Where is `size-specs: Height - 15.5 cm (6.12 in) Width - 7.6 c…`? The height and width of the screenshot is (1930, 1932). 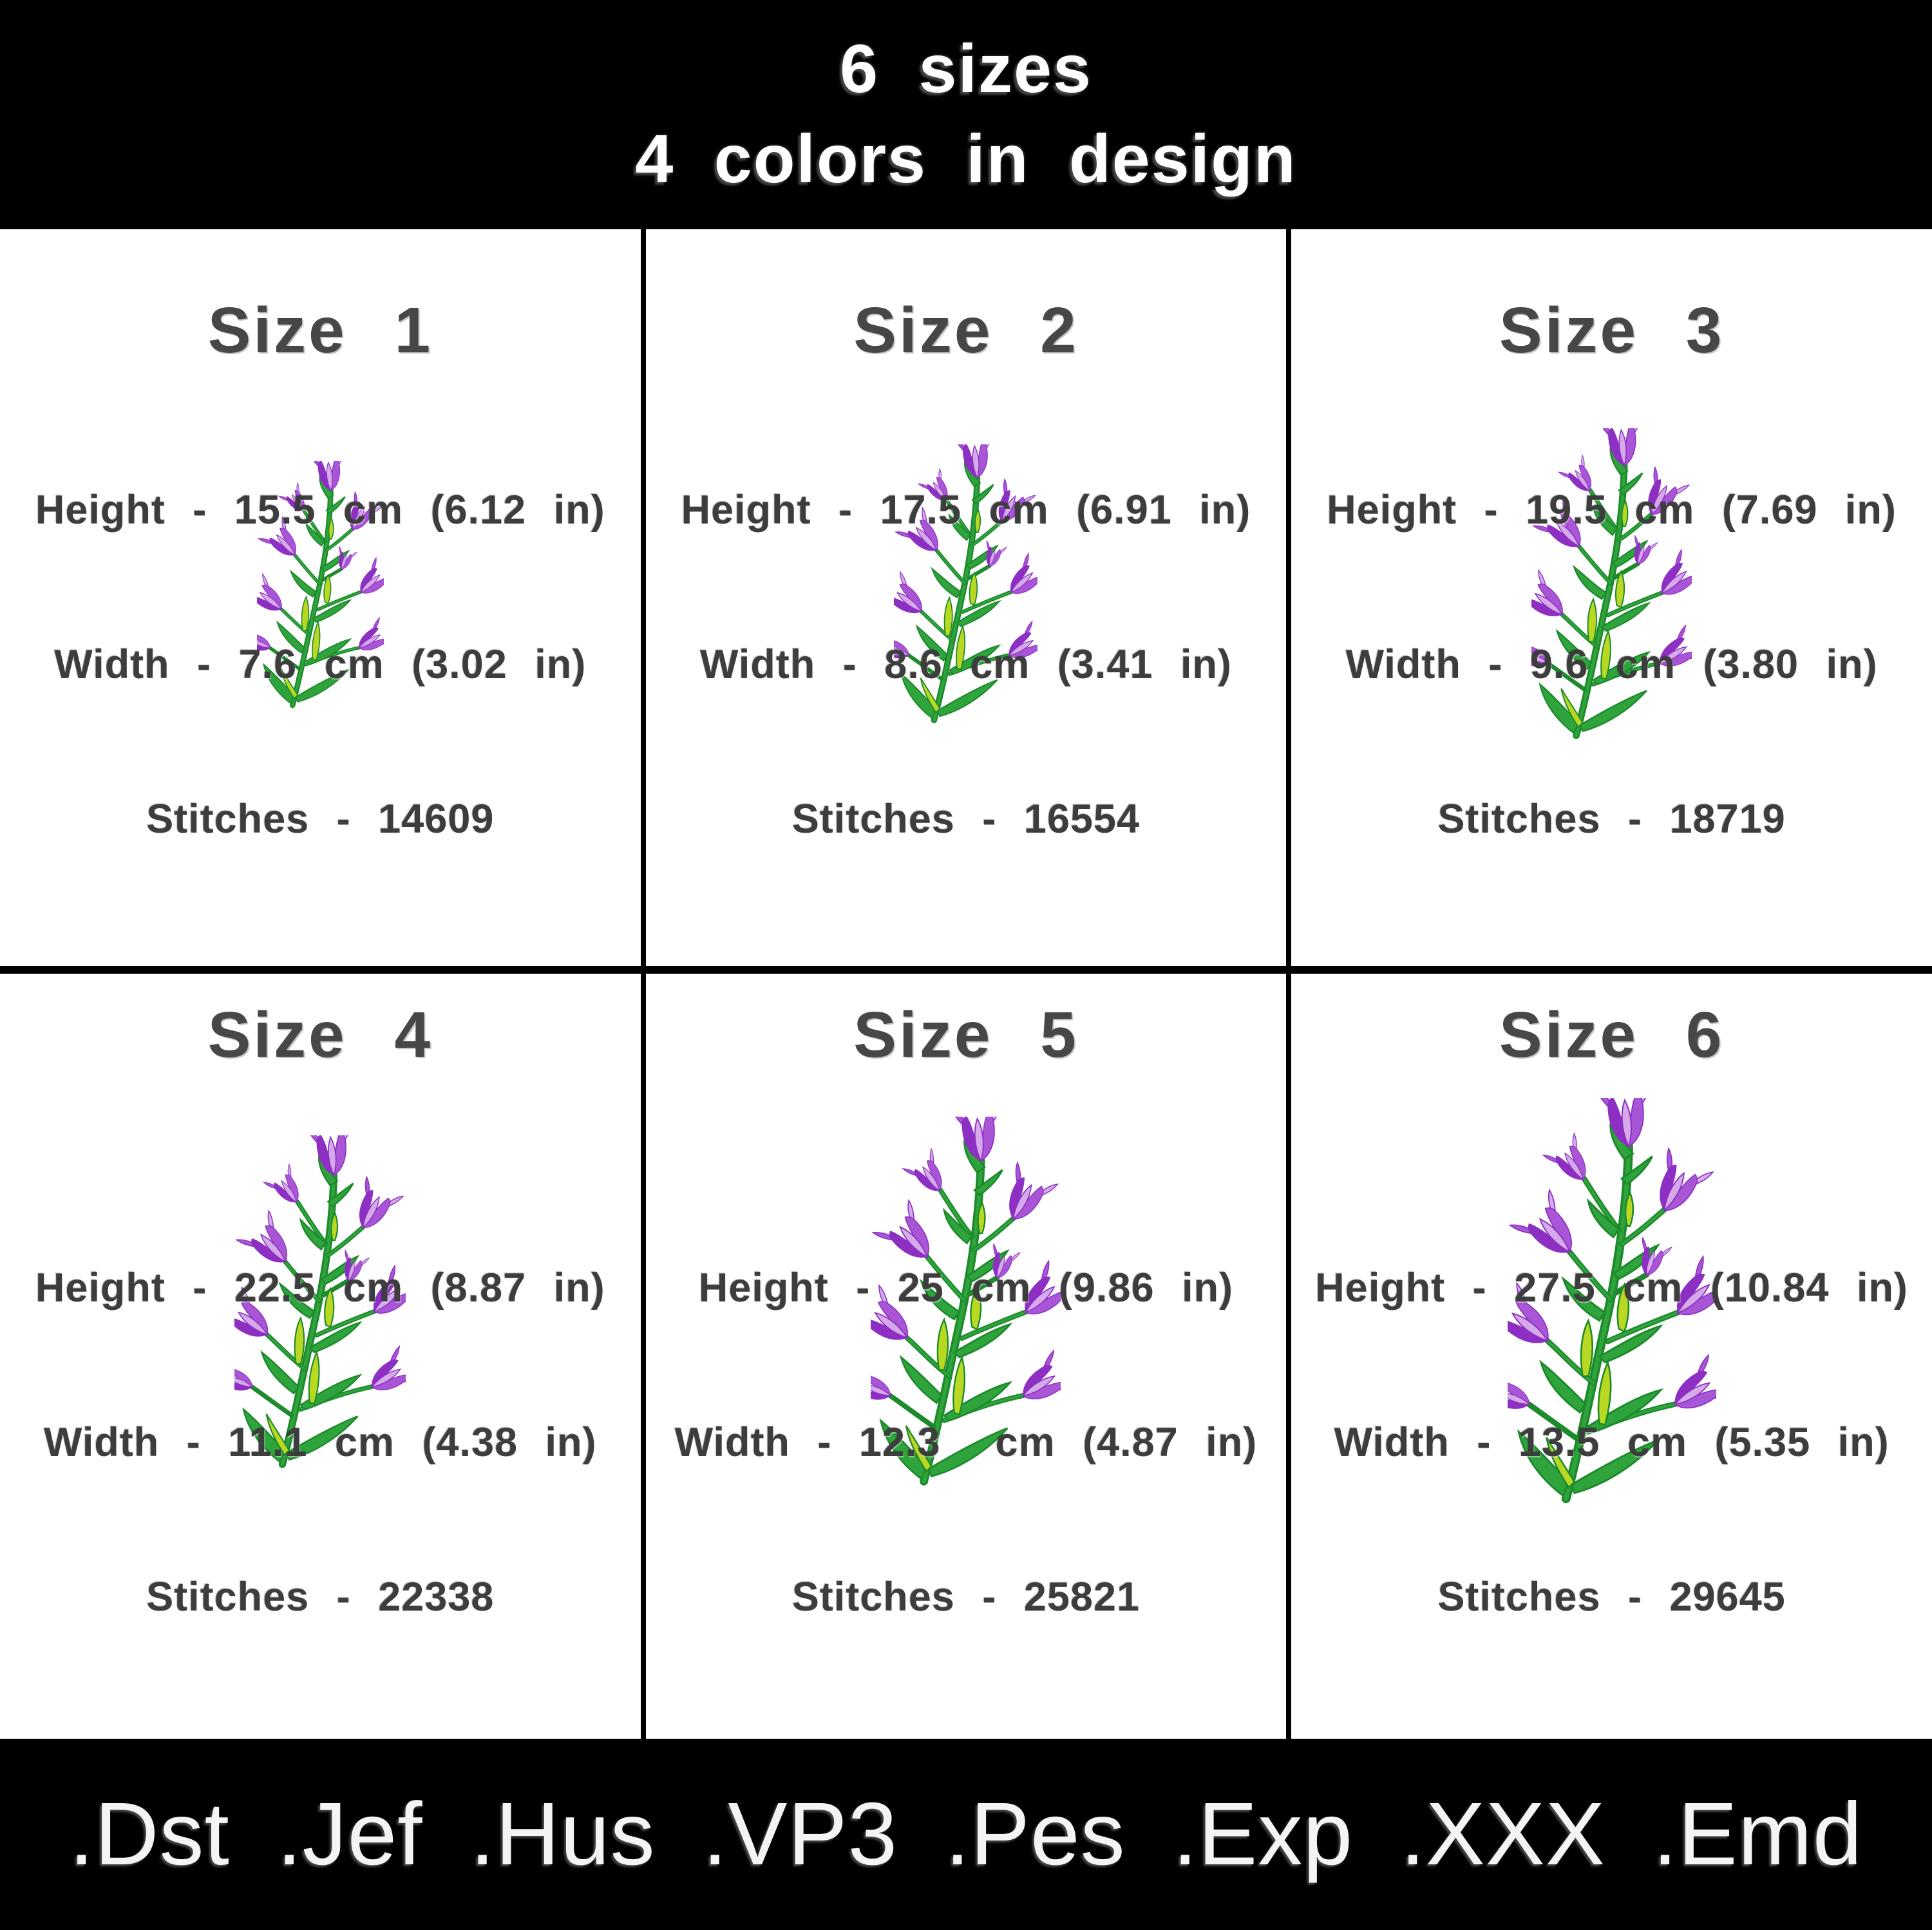 size-specs: Height - 15.5 cm (6.12 in) Width - 7.6 c… is located at coordinates (320, 665).